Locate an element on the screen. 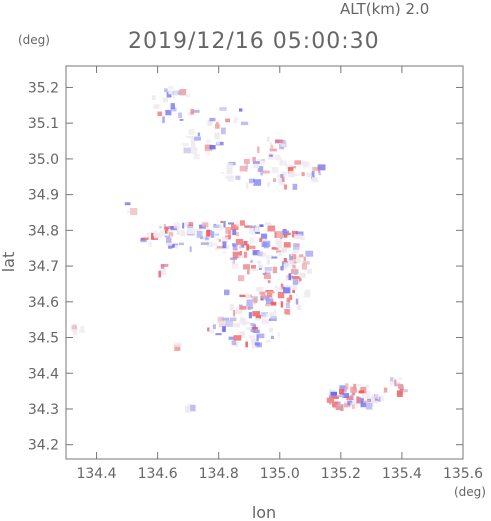 The image size is (491, 521). y-tick-label: 34.9 is located at coordinates (43, 196).